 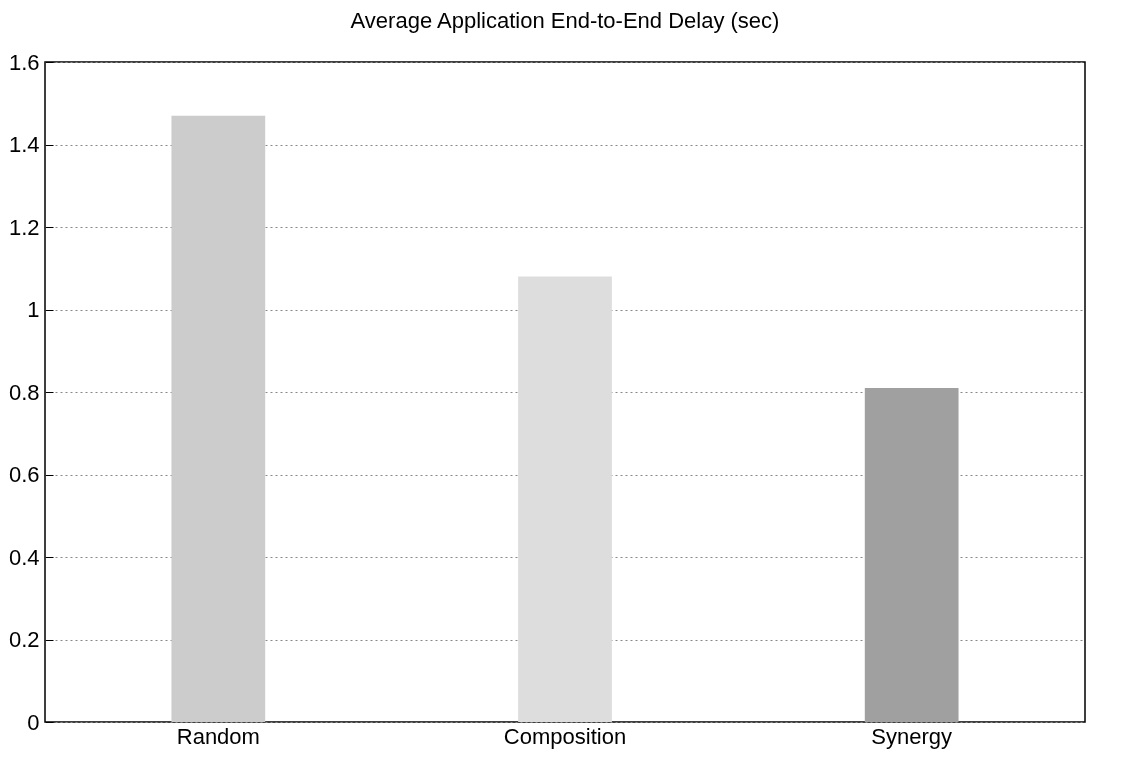 What do you see at coordinates (24, 392) in the screenshot?
I see `y-tick-label: 0.8` at bounding box center [24, 392].